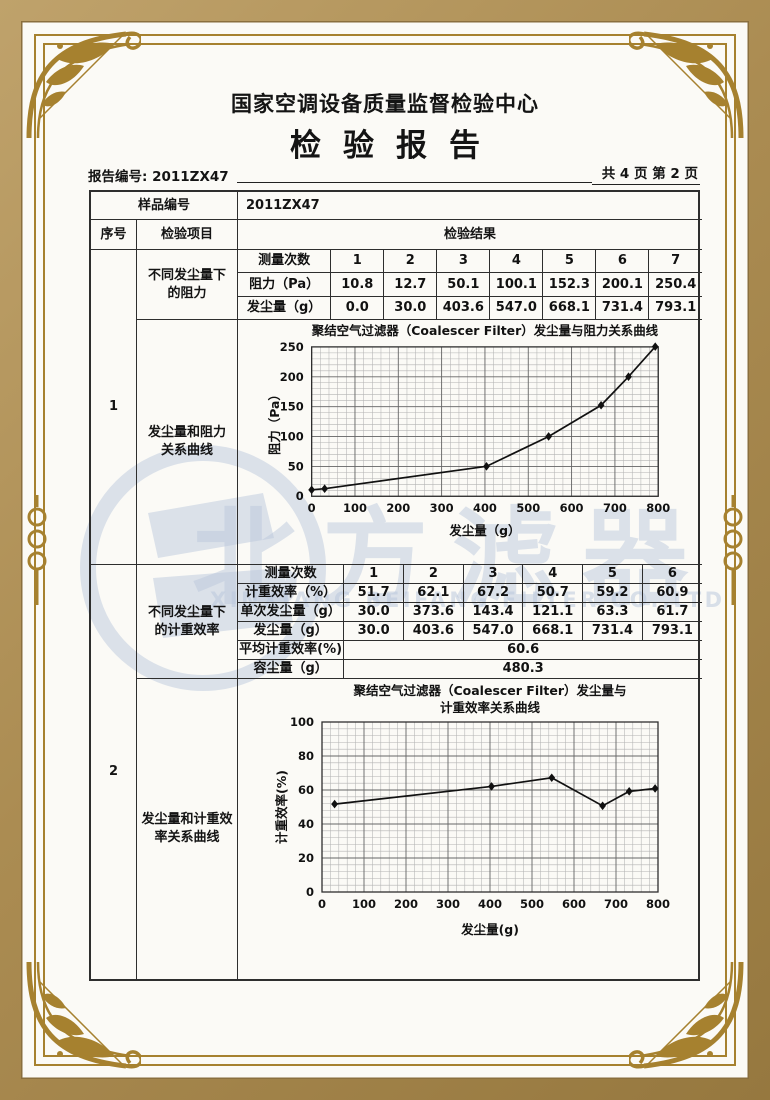  Describe the element at coordinates (490, 904) in the screenshot. I see `x-tick-label: 400` at that location.